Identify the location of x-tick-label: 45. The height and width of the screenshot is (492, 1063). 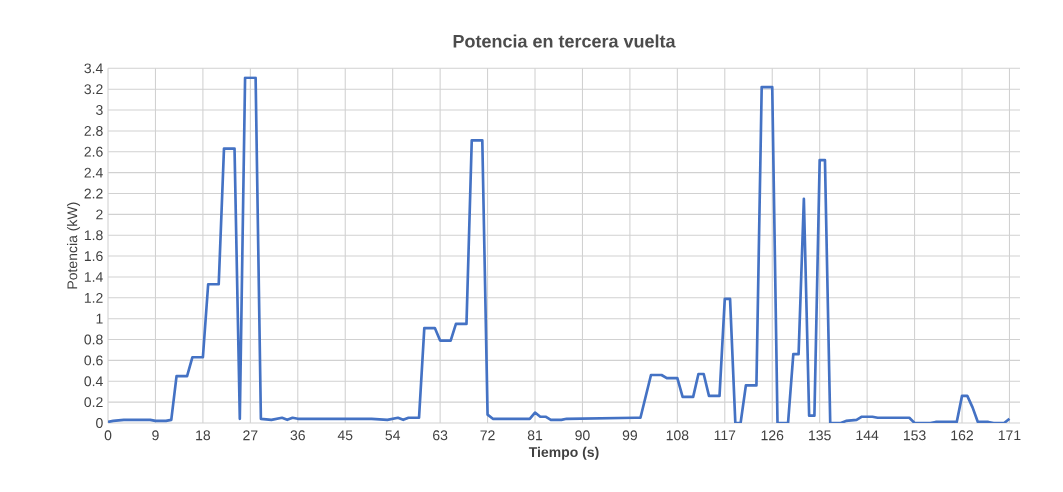
(345, 435).